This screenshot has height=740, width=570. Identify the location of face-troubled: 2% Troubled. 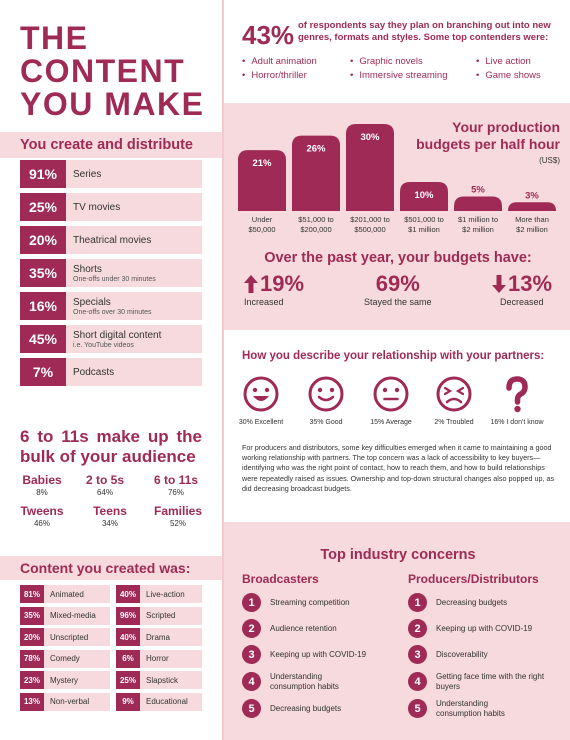
(454, 400).